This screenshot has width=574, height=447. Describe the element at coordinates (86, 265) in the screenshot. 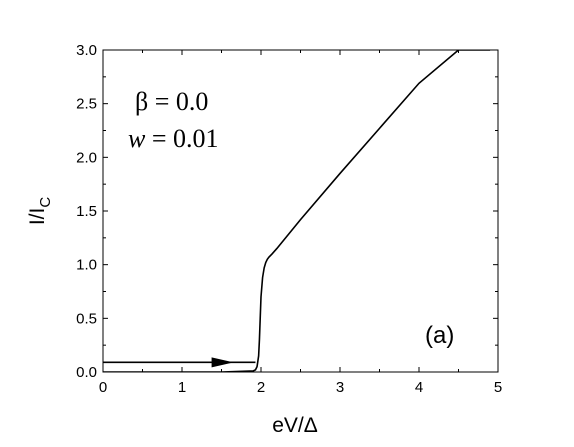

I see `y-tick-label: 1.0` at that location.